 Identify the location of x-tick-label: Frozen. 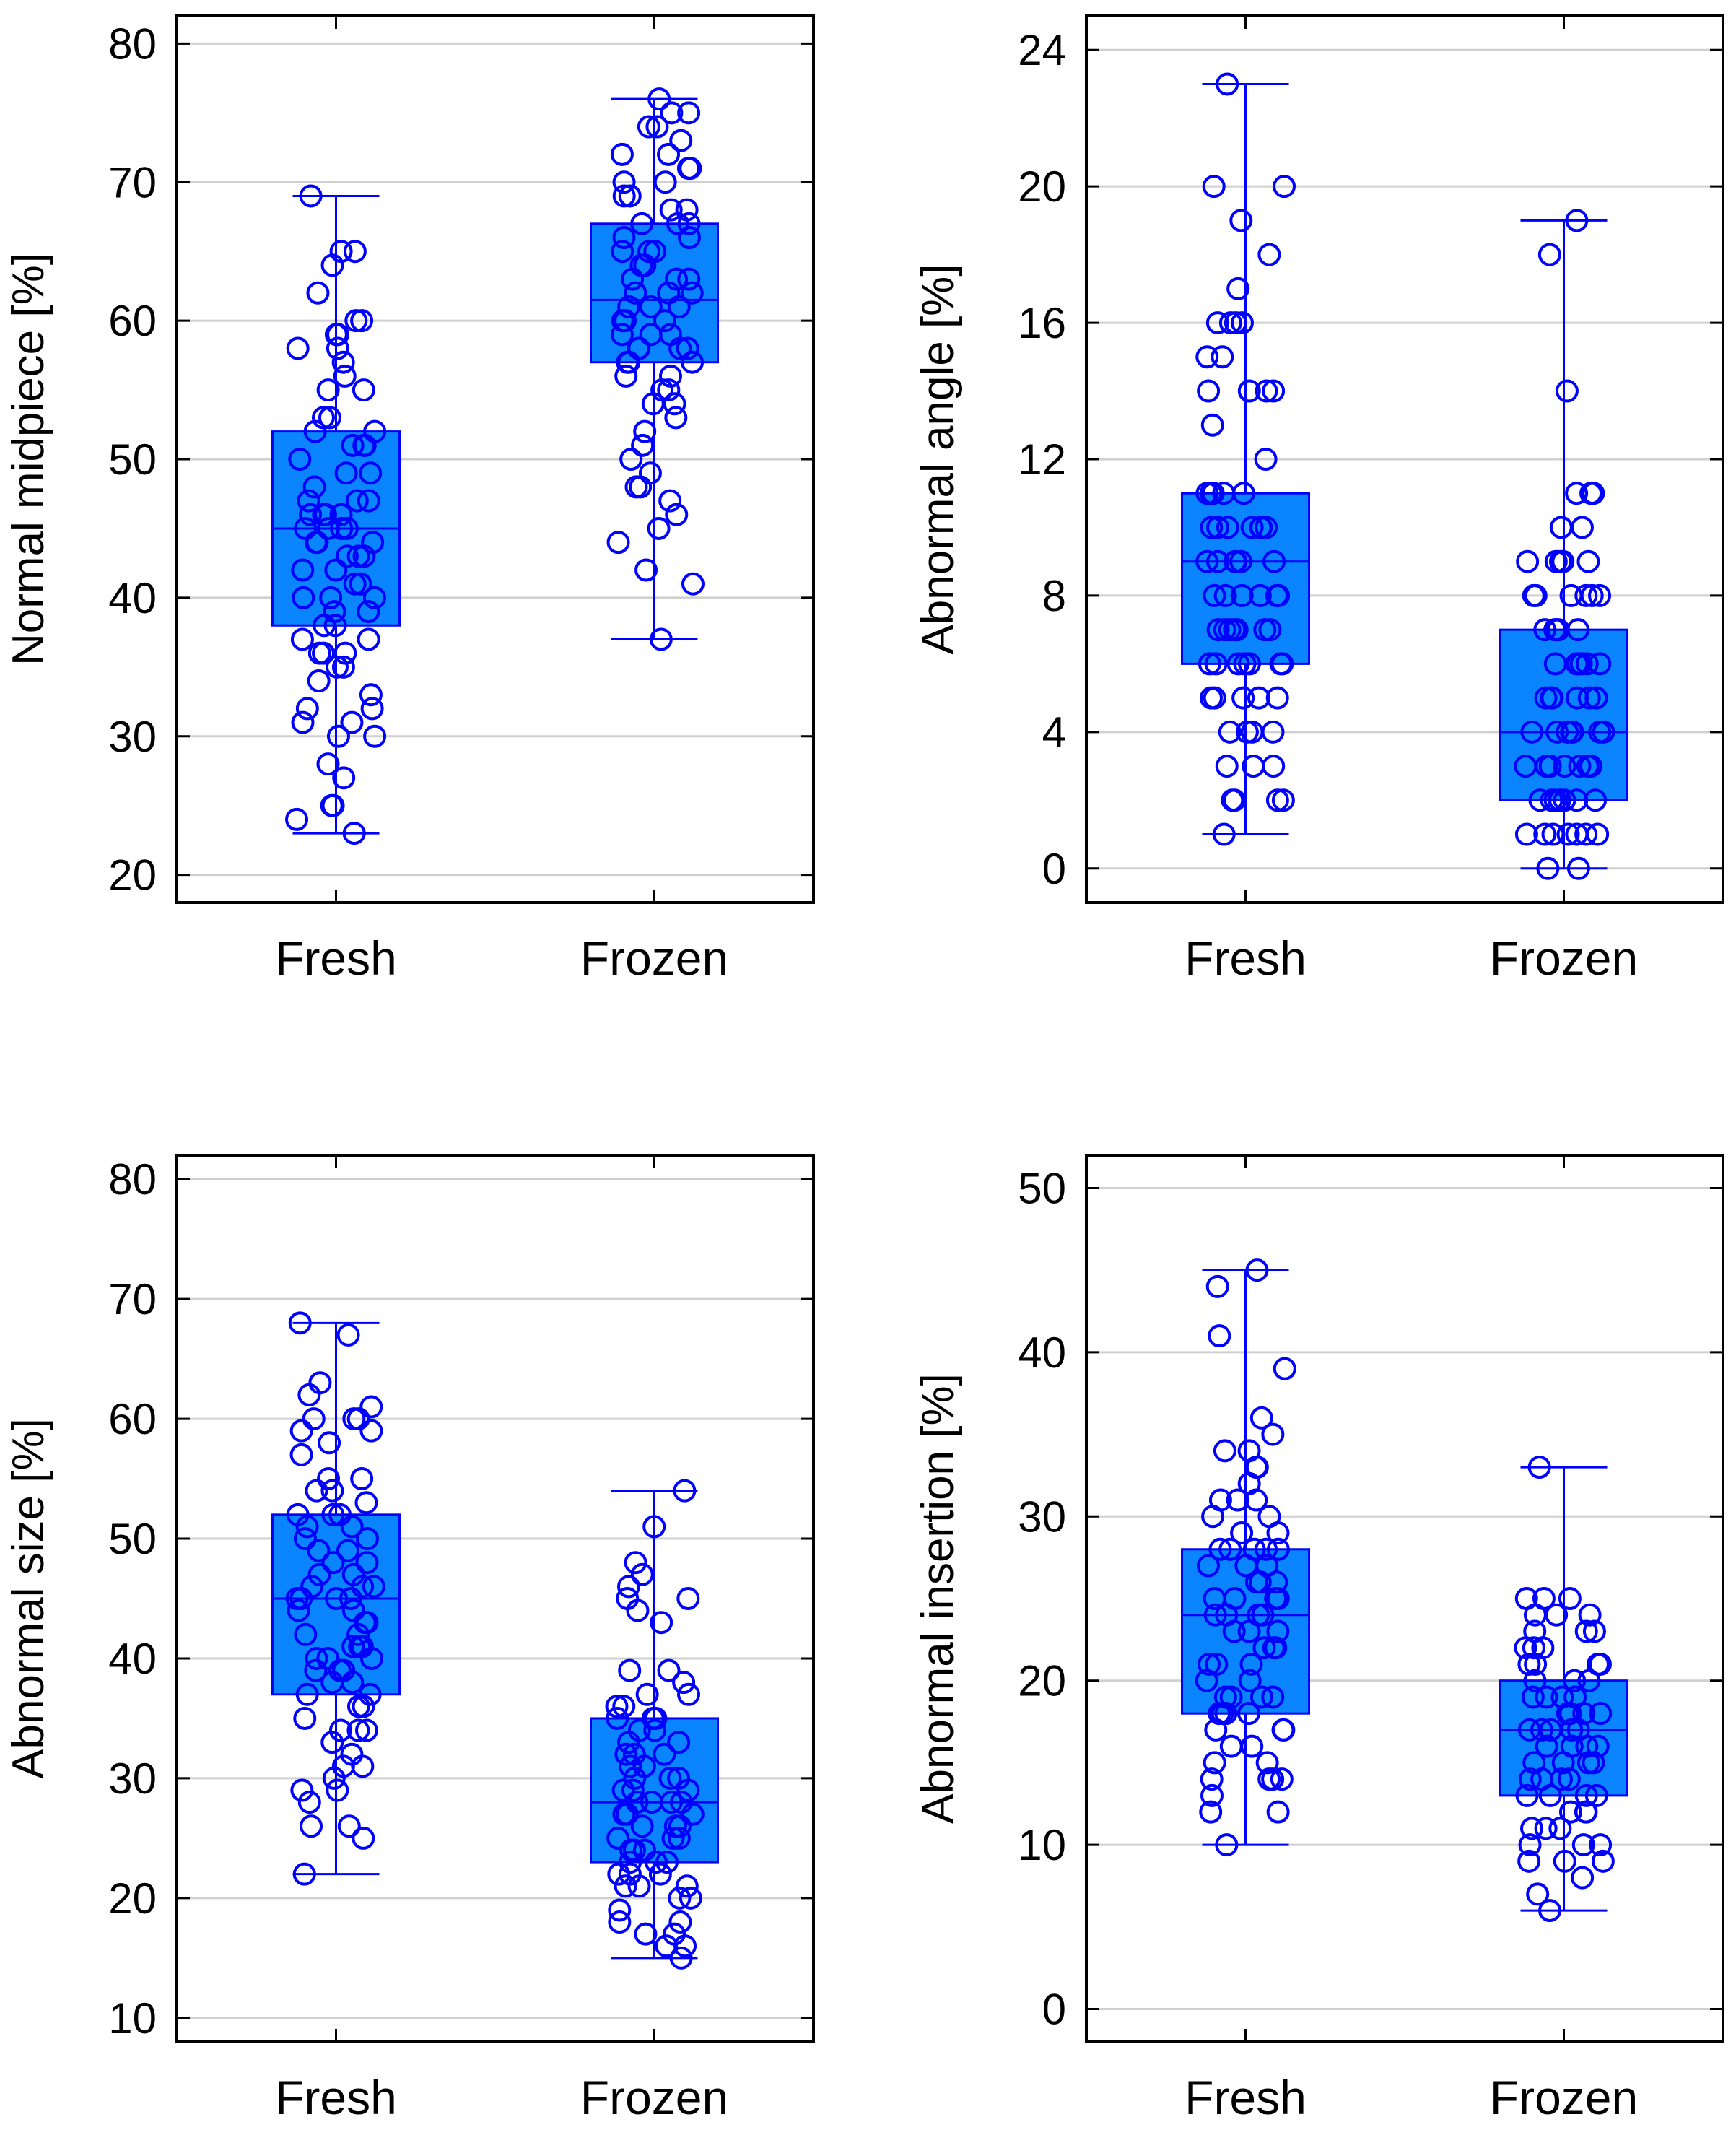
(654, 2097).